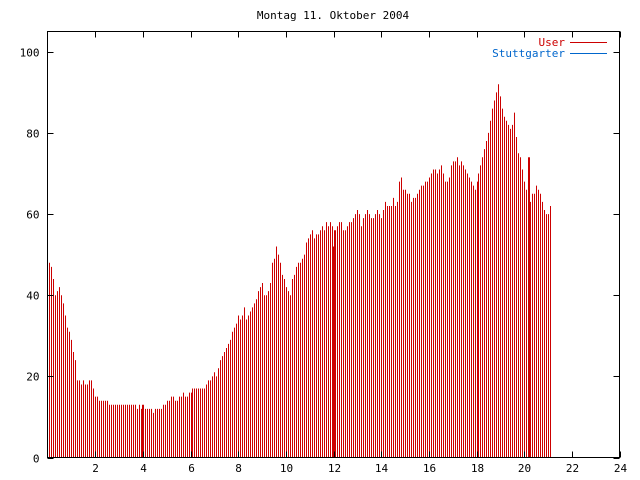 Image resolution: width=640 pixels, height=480 pixels. Describe the element at coordinates (36, 459) in the screenshot. I see `y-tick-label: 0` at that location.